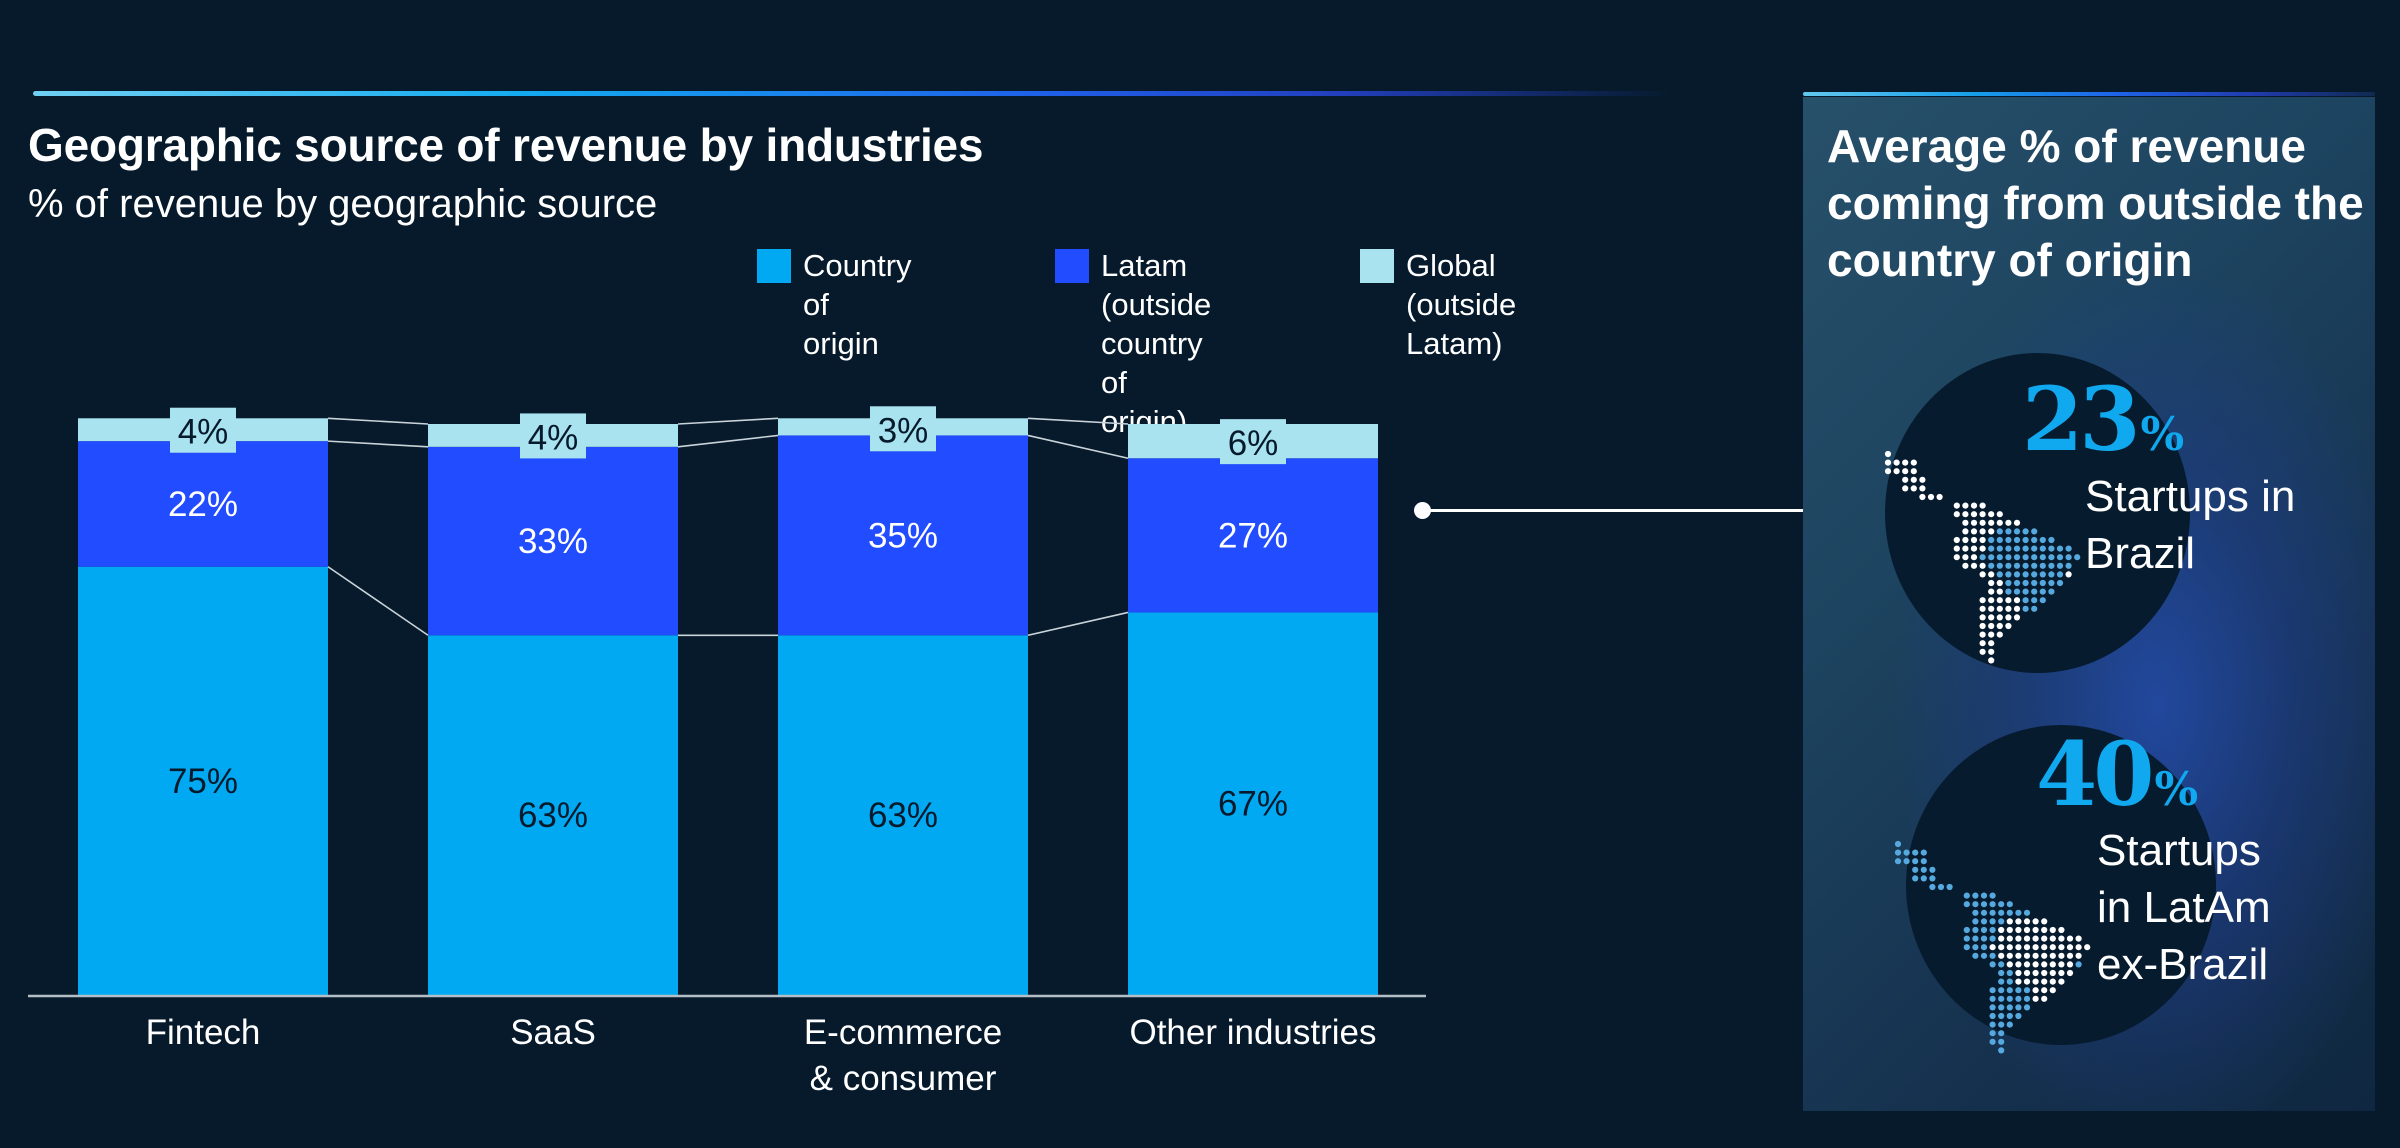 The width and height of the screenshot is (2400, 1148). Describe the element at coordinates (1461, 304) in the screenshot. I see `legend-label: Global (outside Latam)` at that location.